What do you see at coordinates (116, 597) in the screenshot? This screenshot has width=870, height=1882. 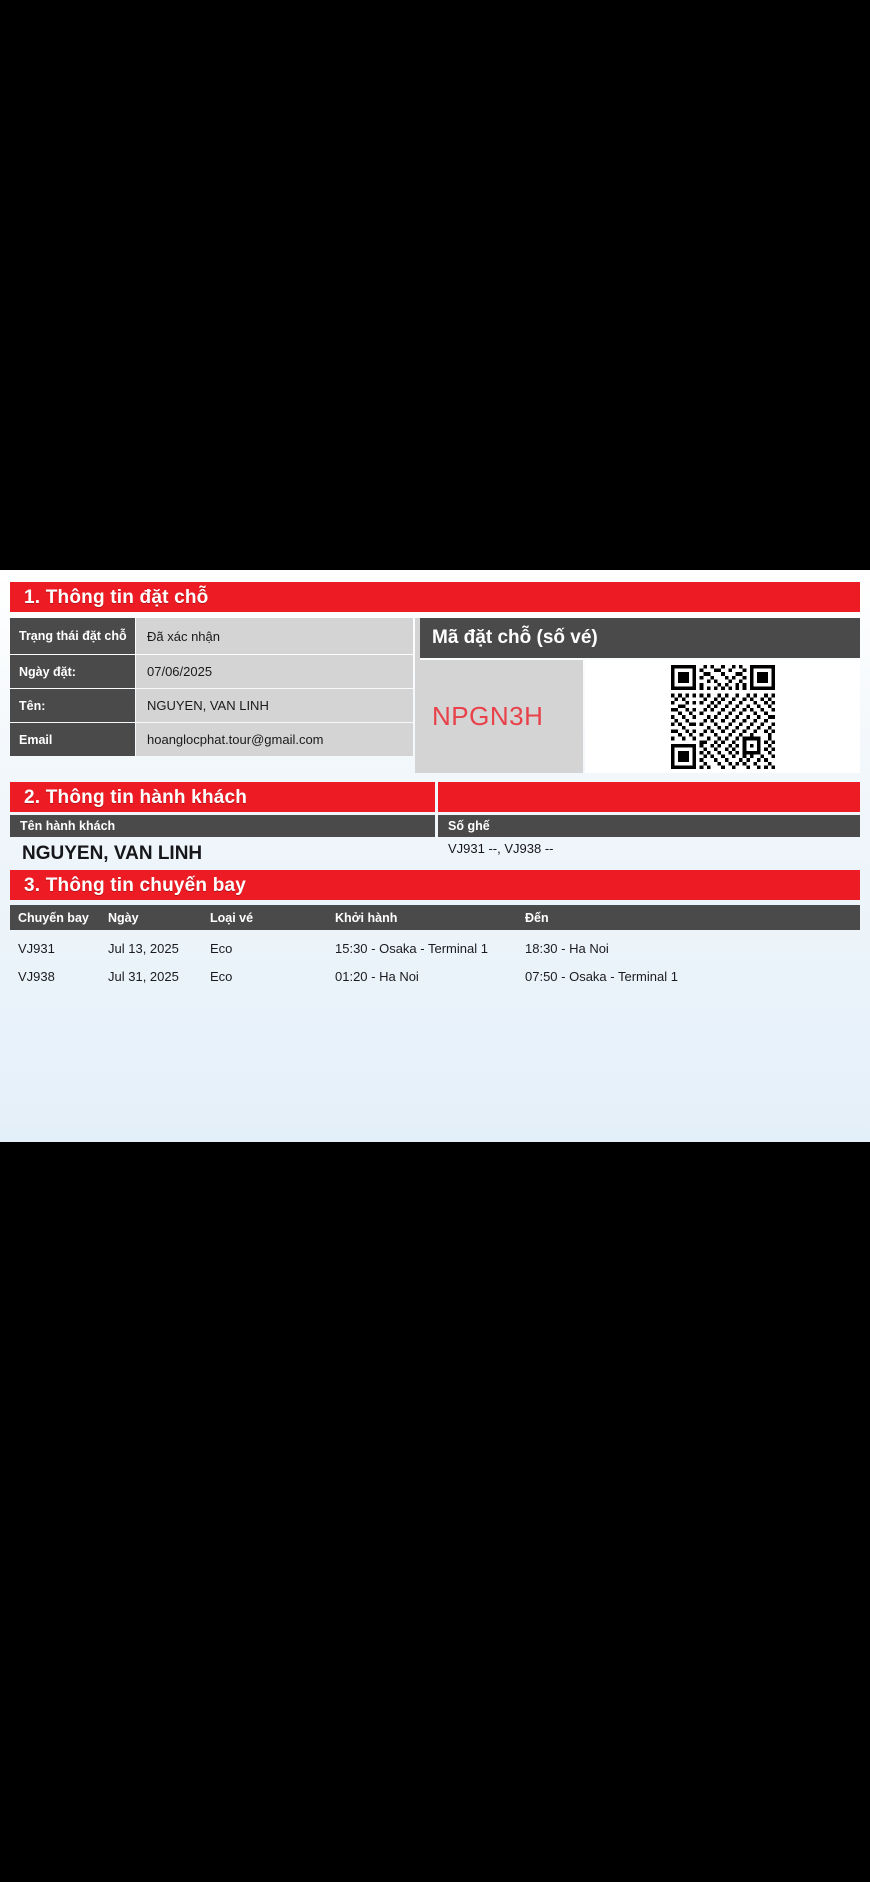 I see `section-1-title: 1. Thông tin đặt chỗ` at bounding box center [116, 597].